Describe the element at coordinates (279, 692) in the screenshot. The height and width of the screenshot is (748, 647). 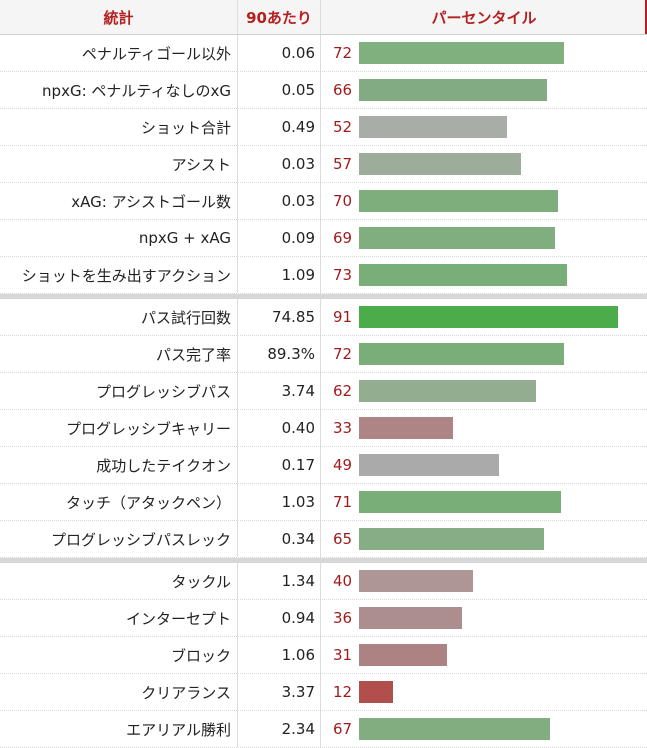
I see `per90-value: 3.37` at that location.